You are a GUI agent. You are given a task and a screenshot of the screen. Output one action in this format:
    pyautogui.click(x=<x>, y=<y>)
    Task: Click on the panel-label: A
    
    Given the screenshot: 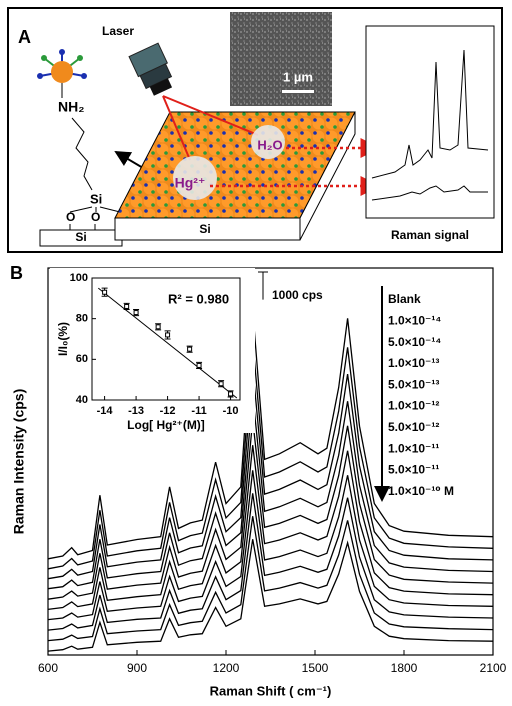 What is the action you would take?
    pyautogui.click(x=24, y=37)
    